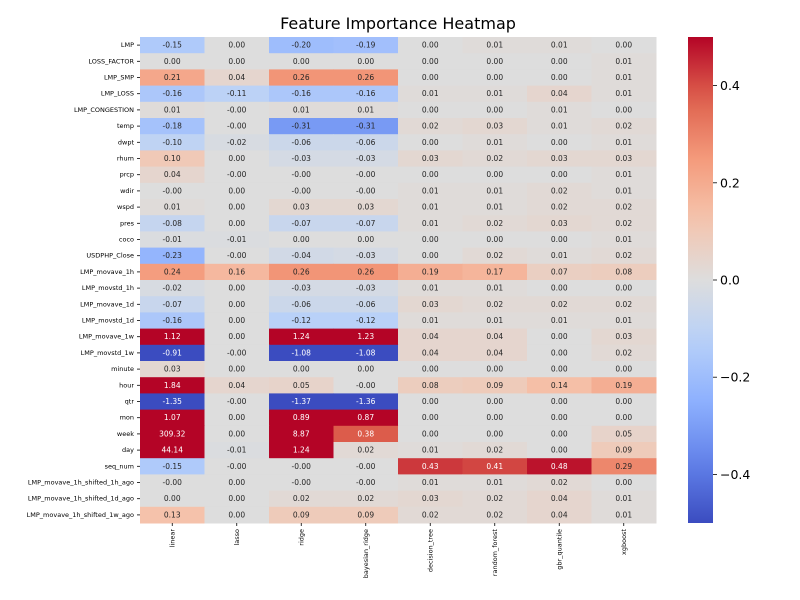 The width and height of the screenshot is (800, 600). I want to click on cell-value-label: -1.37, so click(302, 401).